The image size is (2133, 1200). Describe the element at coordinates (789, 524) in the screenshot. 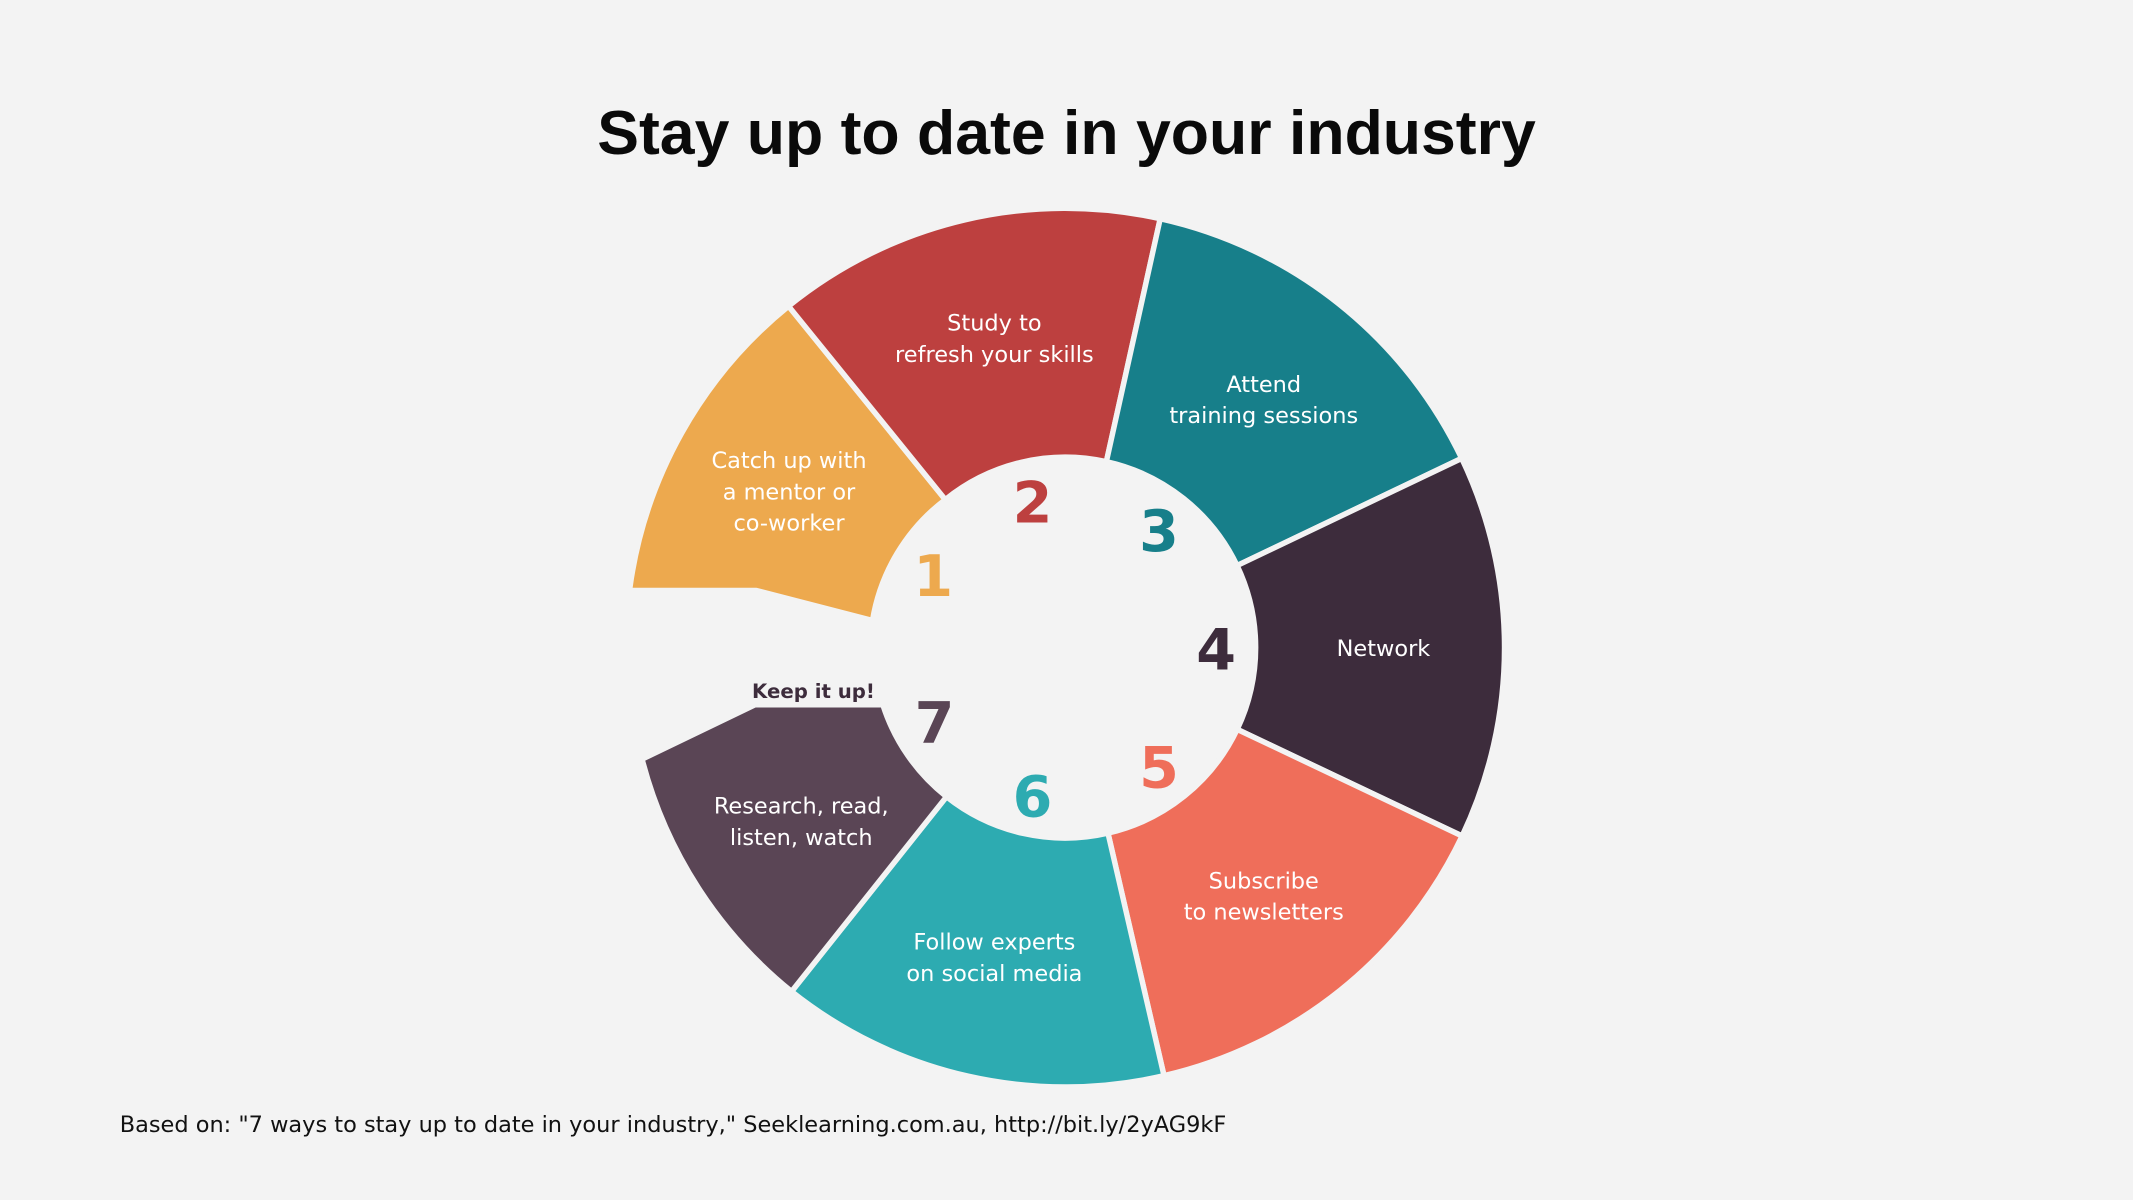

I see `label-line: co-worker` at that location.